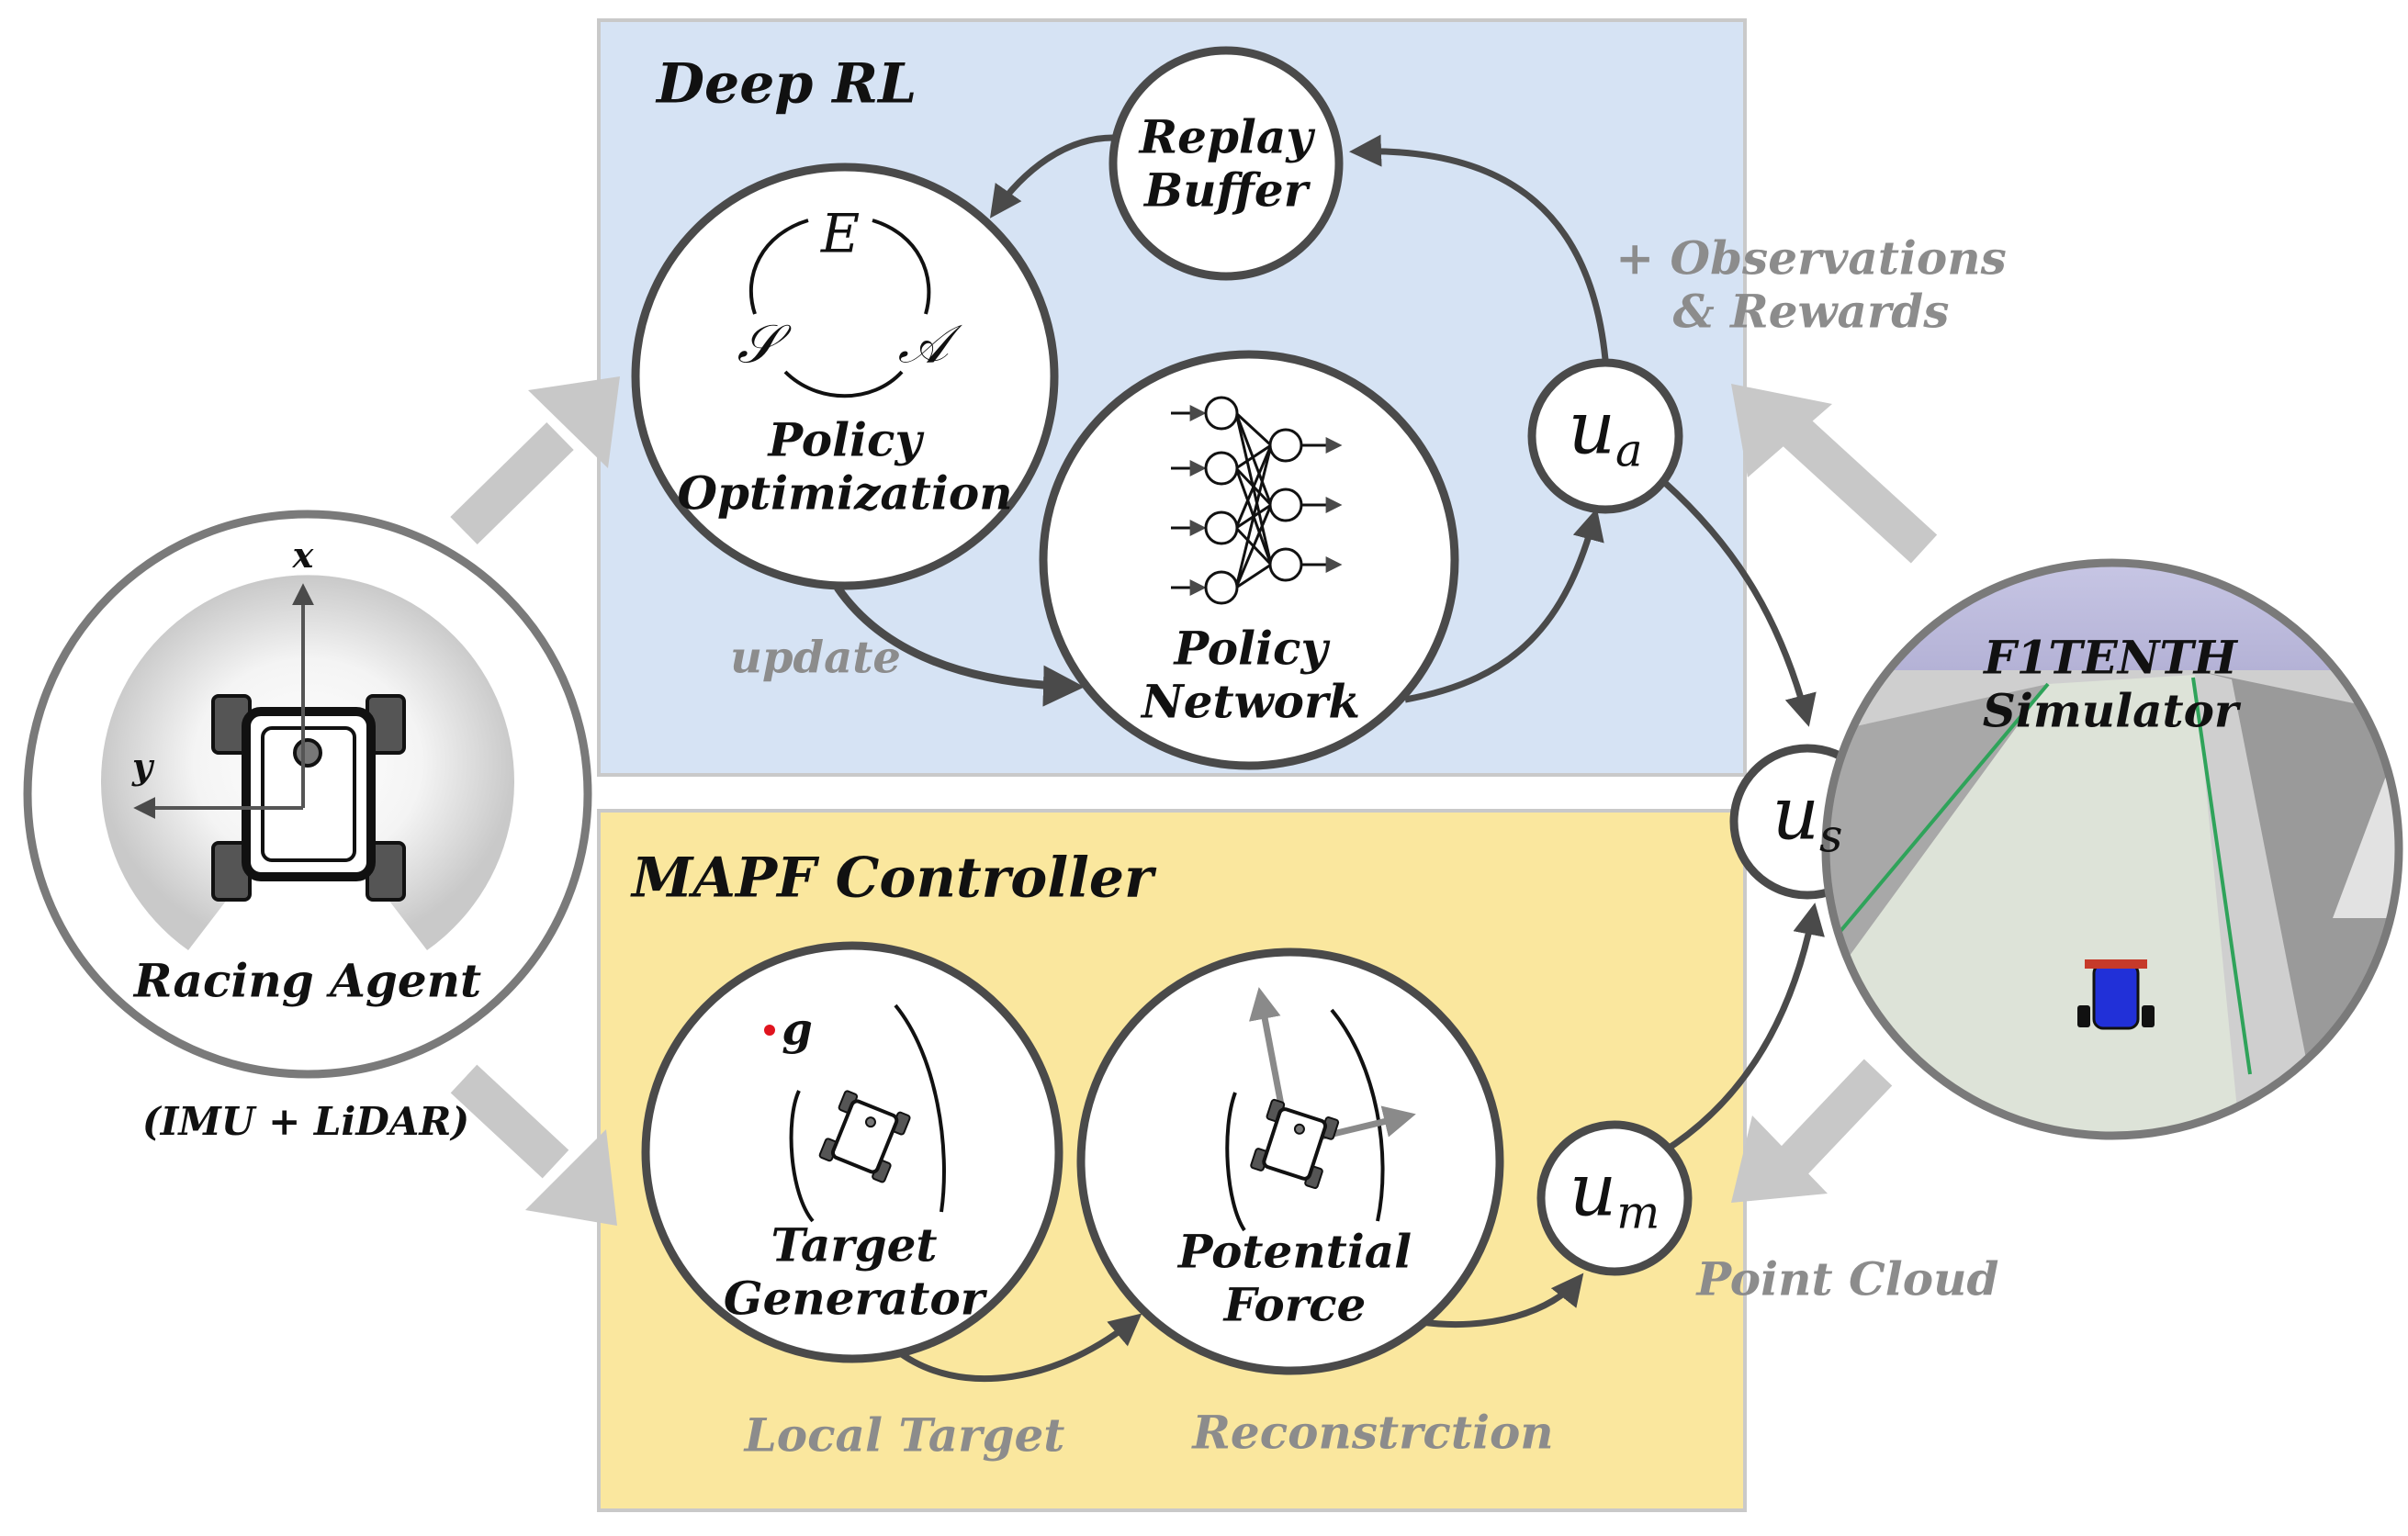  What do you see at coordinates (770, 1030) in the screenshot?
I see `goal-dot-icon` at bounding box center [770, 1030].